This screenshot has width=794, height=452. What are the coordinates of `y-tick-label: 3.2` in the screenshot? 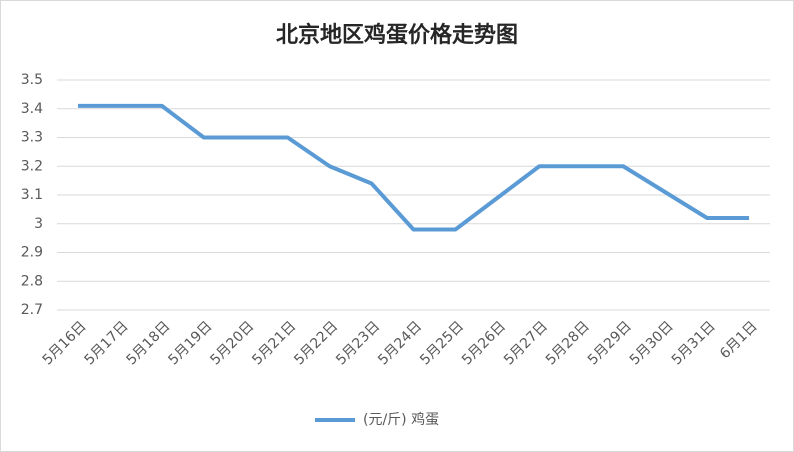 It's located at (32, 166).